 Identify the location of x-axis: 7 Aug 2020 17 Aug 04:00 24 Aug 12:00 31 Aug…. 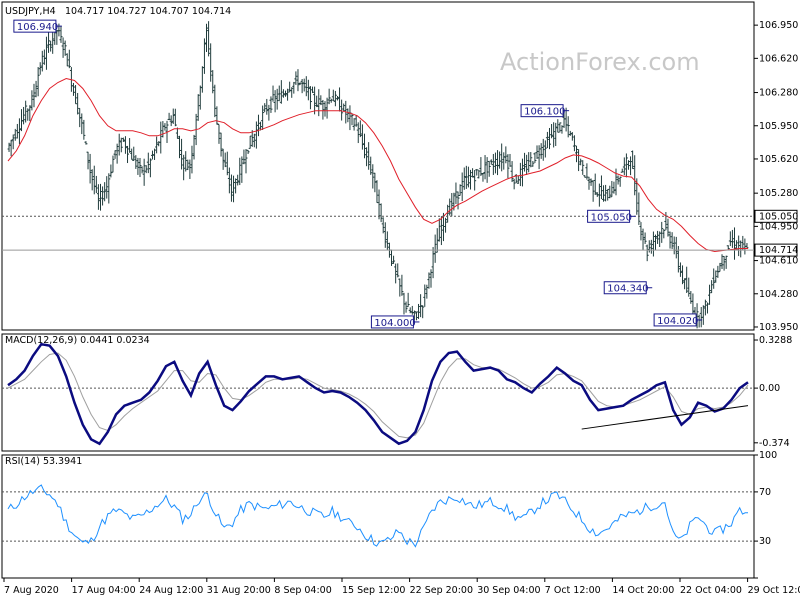
(401, 587).